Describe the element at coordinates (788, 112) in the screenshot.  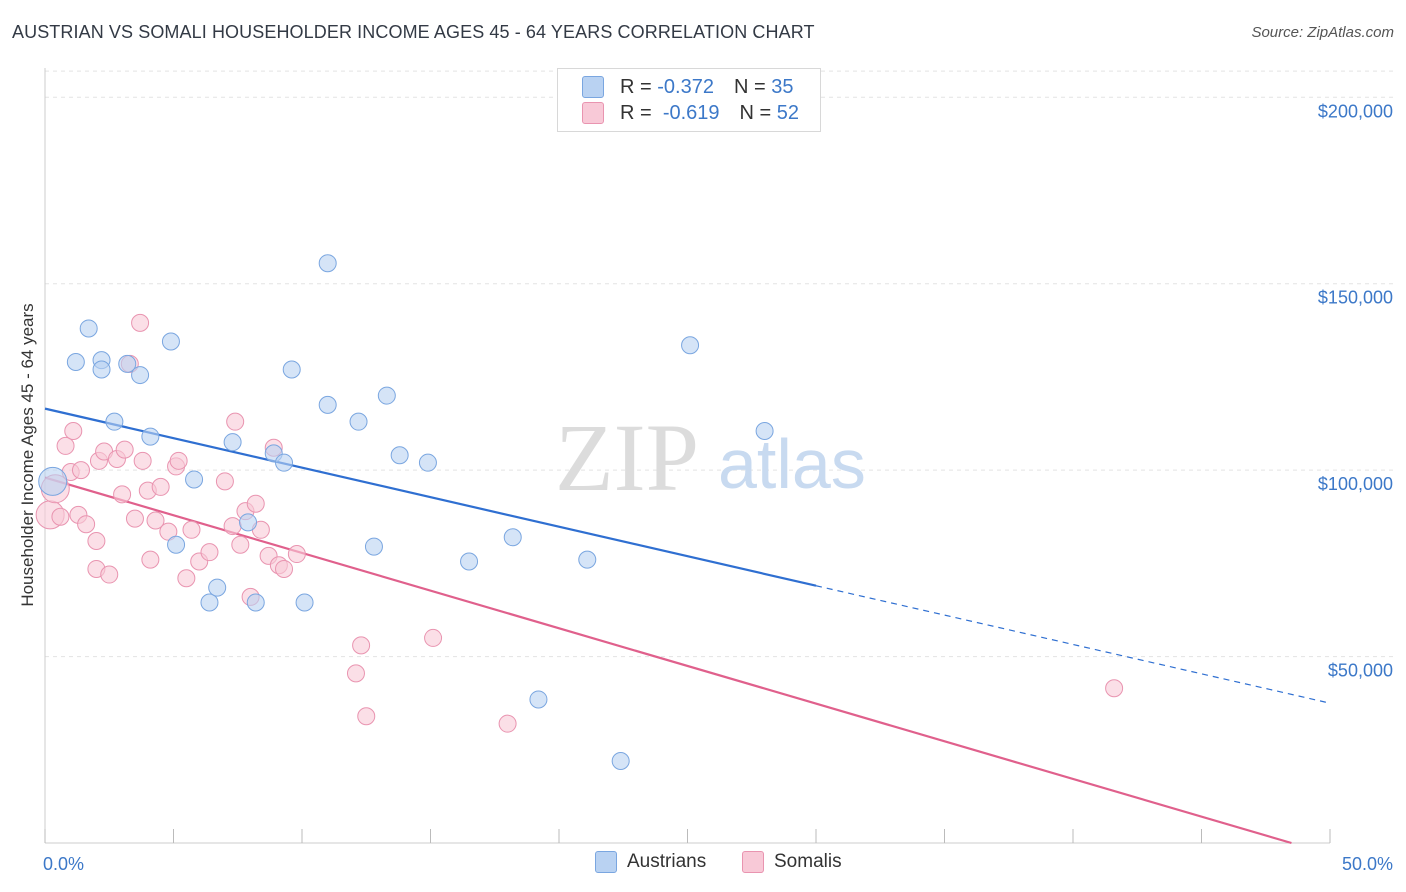
I see `n-value: 52` at that location.